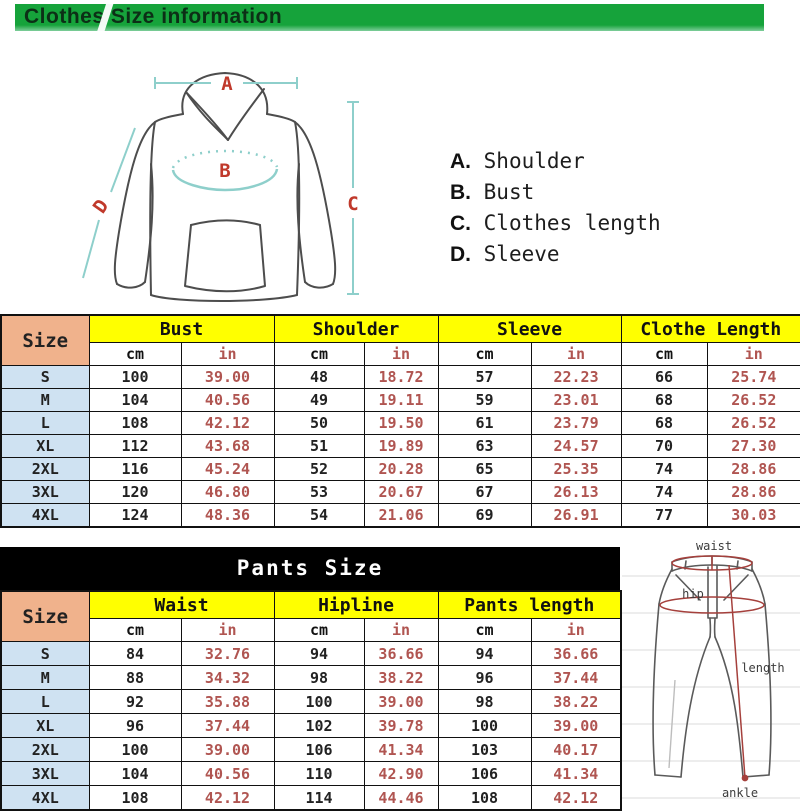 The height and width of the screenshot is (811, 800). I want to click on value-in: 36.66, so click(401, 653).